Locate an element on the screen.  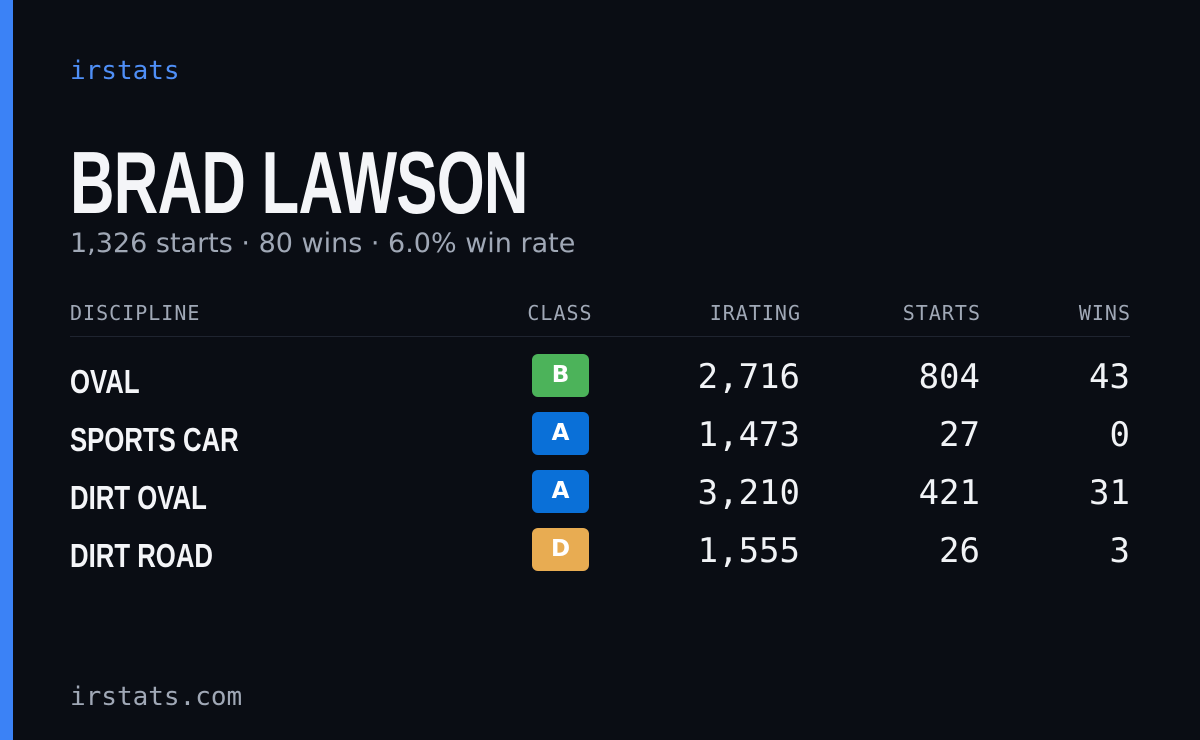
discipline: DIRT ROAD is located at coordinates (141, 555).